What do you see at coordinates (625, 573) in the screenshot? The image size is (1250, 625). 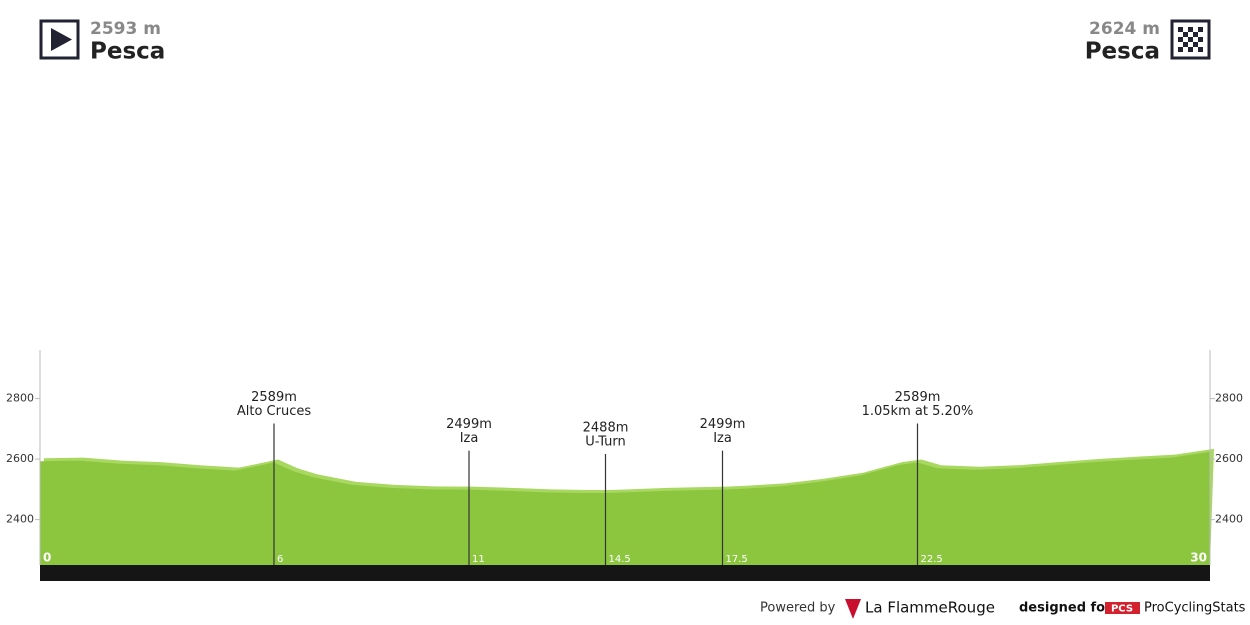 I see `road-bar` at bounding box center [625, 573].